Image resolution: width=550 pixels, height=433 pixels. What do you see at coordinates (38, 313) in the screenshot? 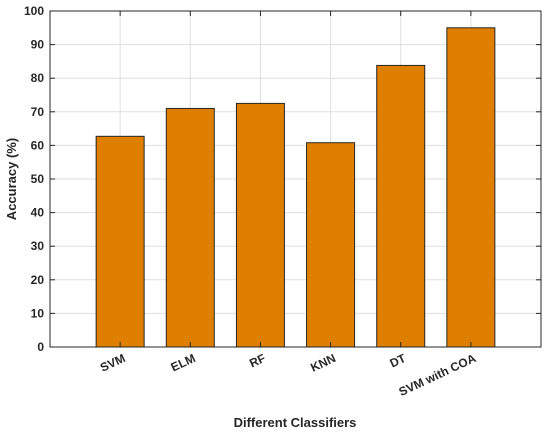
I see `y-tick-label: 10` at bounding box center [38, 313].